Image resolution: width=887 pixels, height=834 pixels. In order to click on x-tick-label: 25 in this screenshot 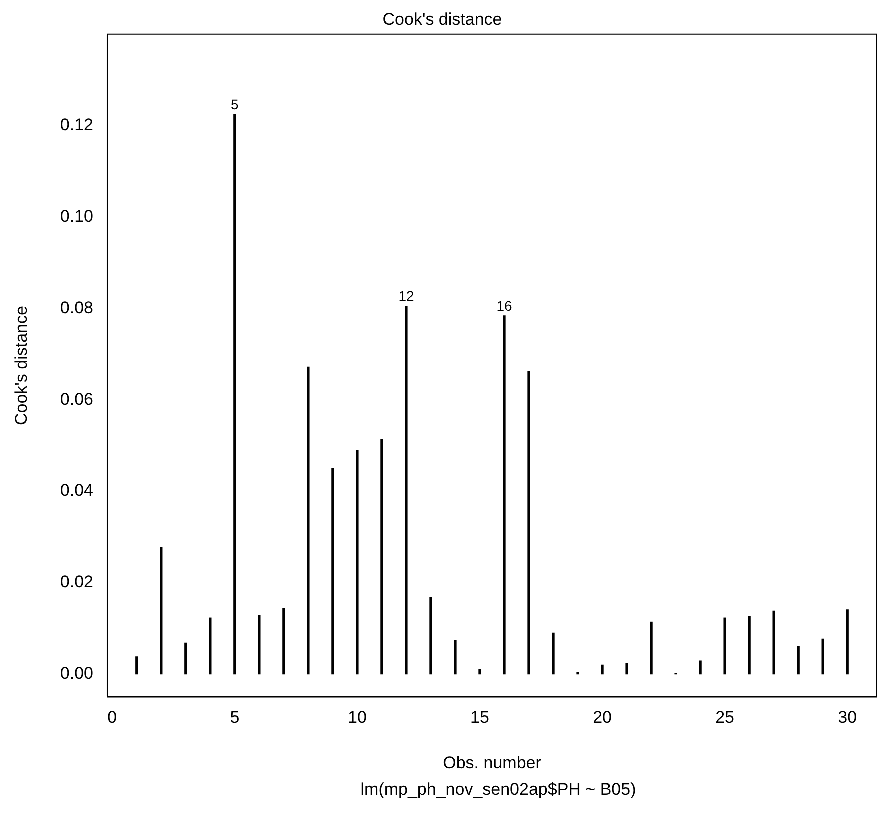, I will do `click(725, 718)`.